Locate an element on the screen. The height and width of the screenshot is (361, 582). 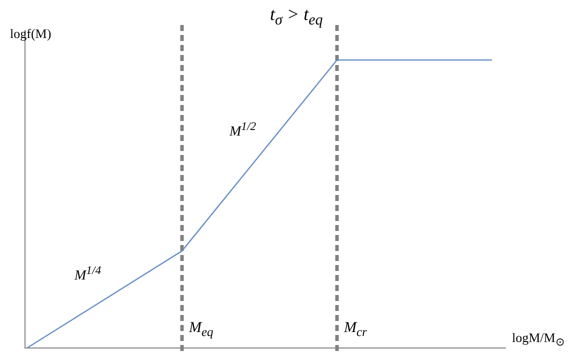
y-axis-title: logf(M) is located at coordinates (31, 34).